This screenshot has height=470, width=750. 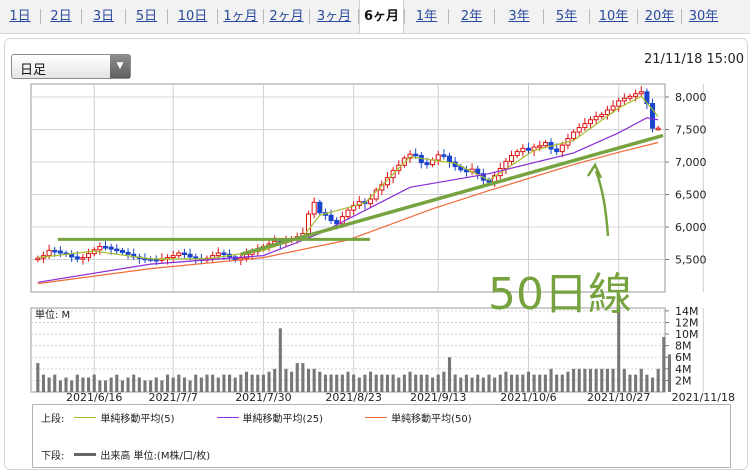 What do you see at coordinates (438, 397) in the screenshot?
I see `x-tick-label: 2021/9/13` at bounding box center [438, 397].